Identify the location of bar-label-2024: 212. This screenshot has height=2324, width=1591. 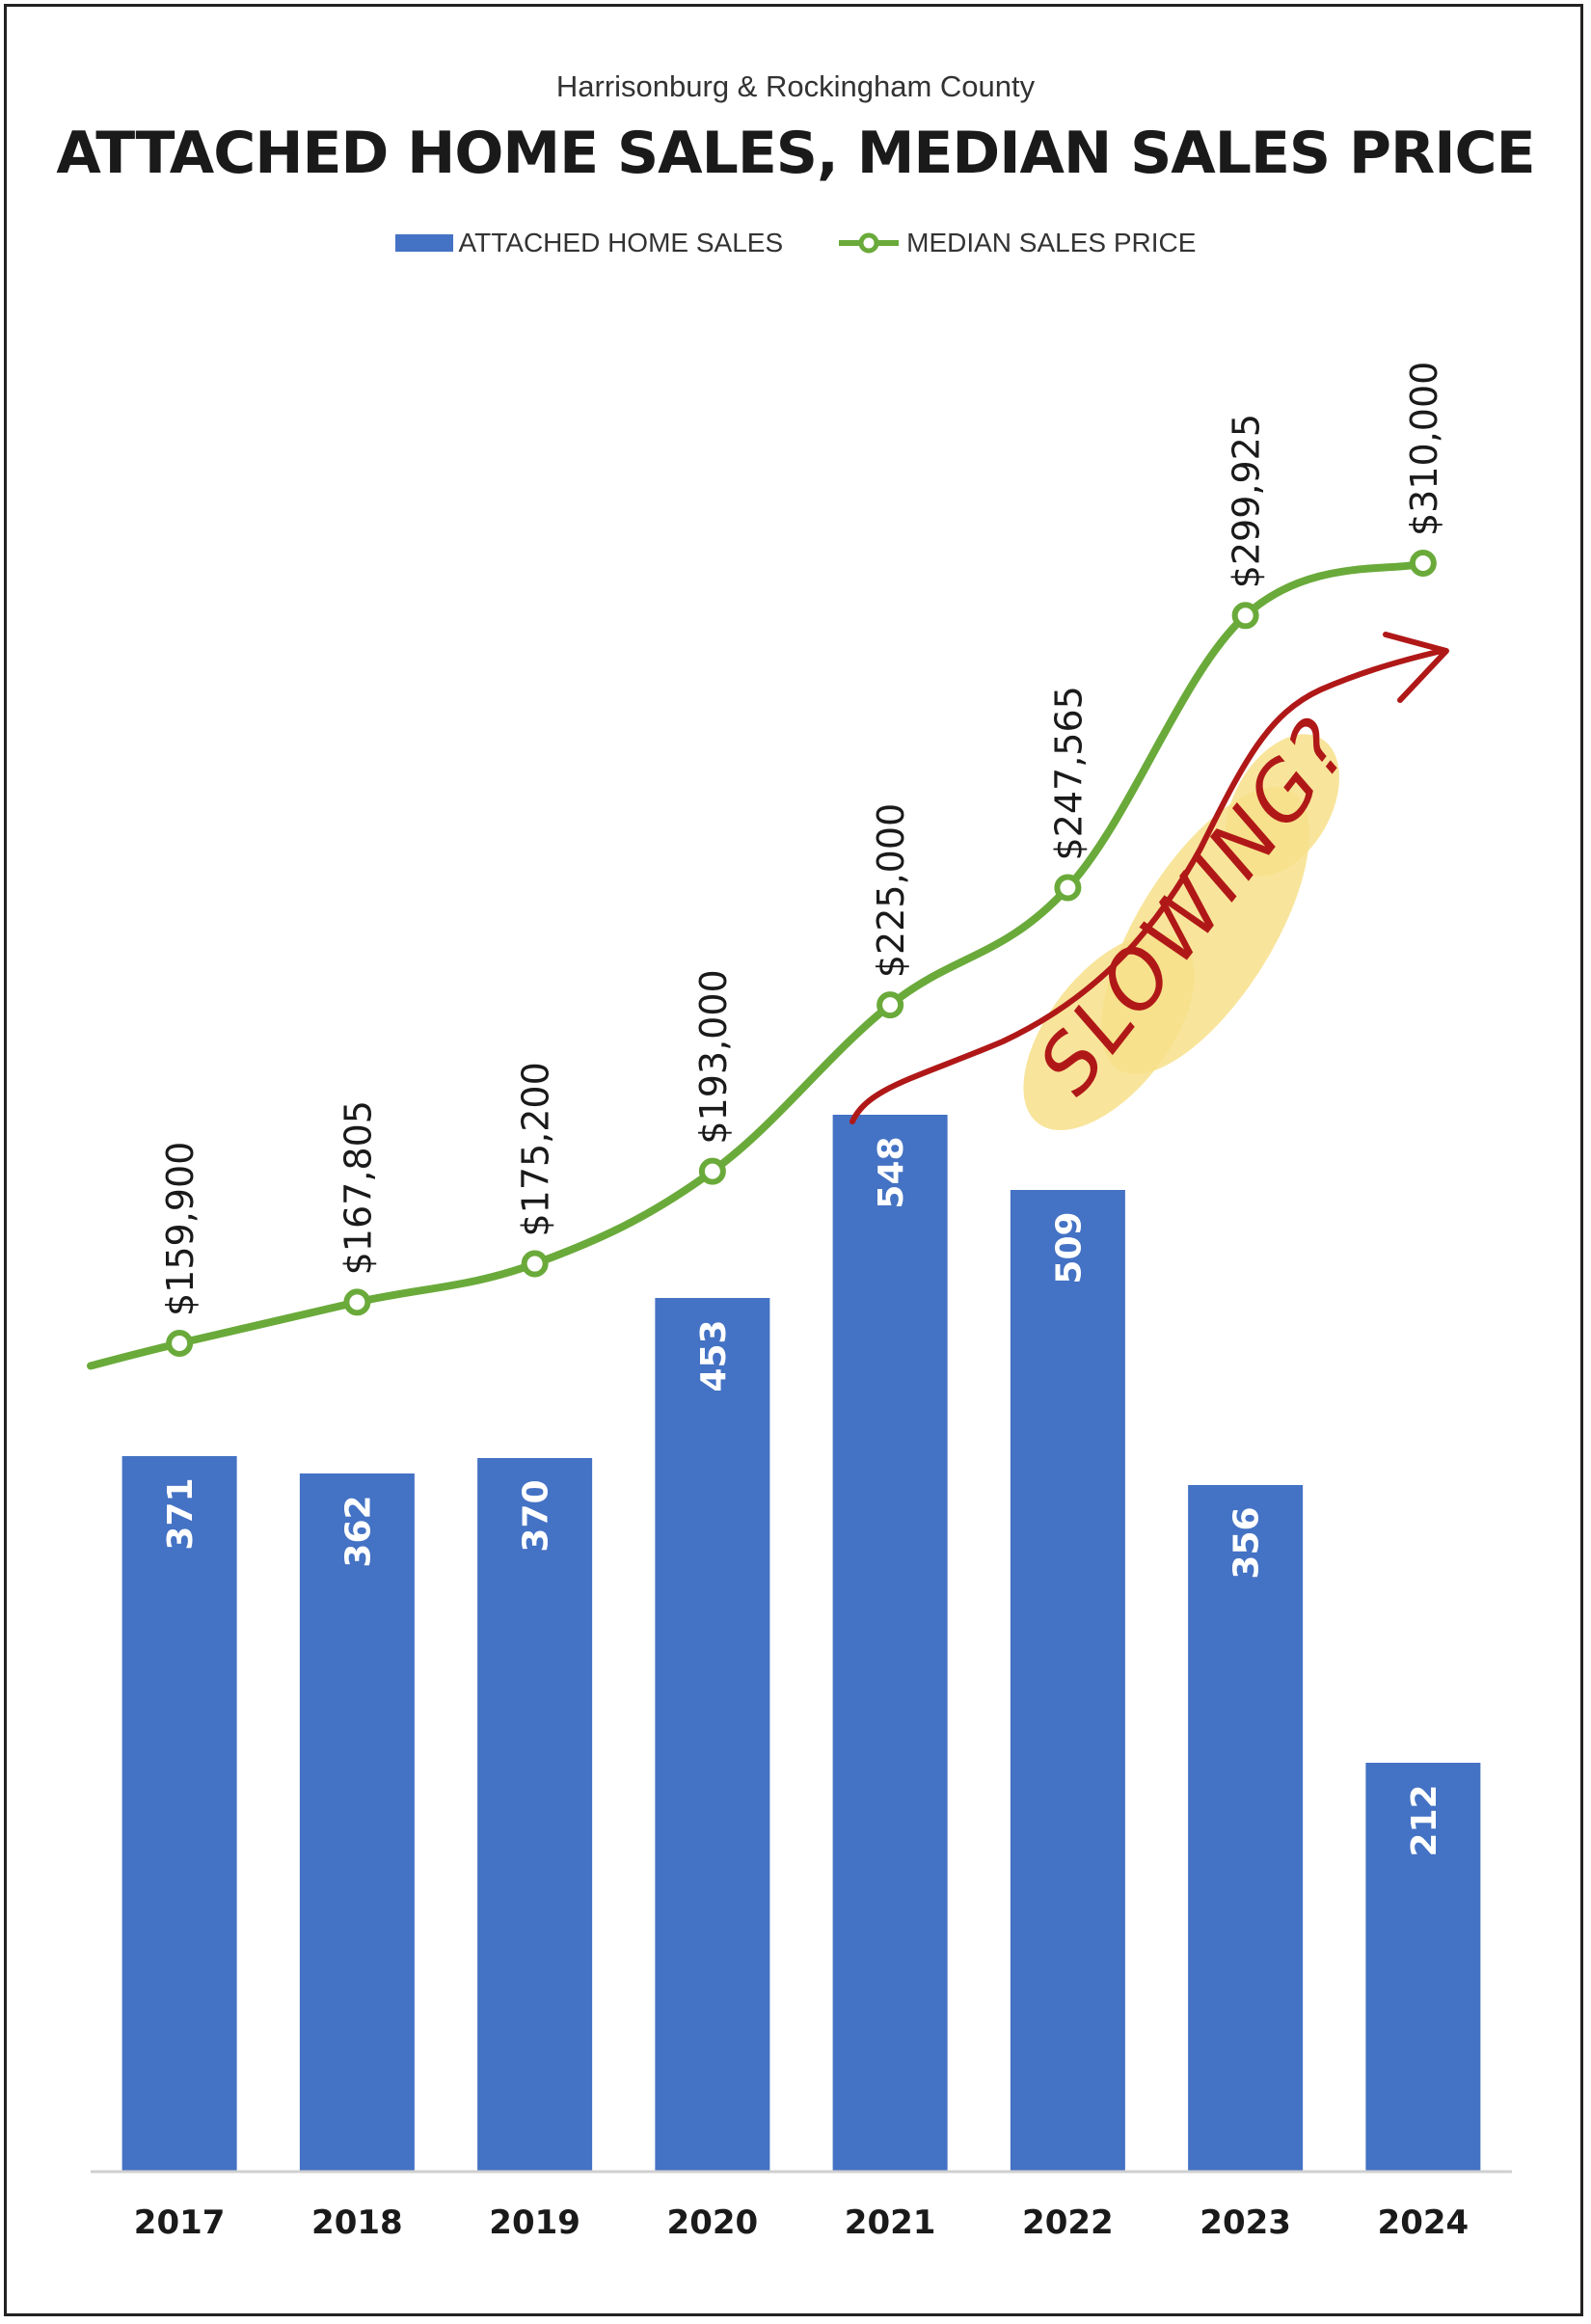
(1424, 1820).